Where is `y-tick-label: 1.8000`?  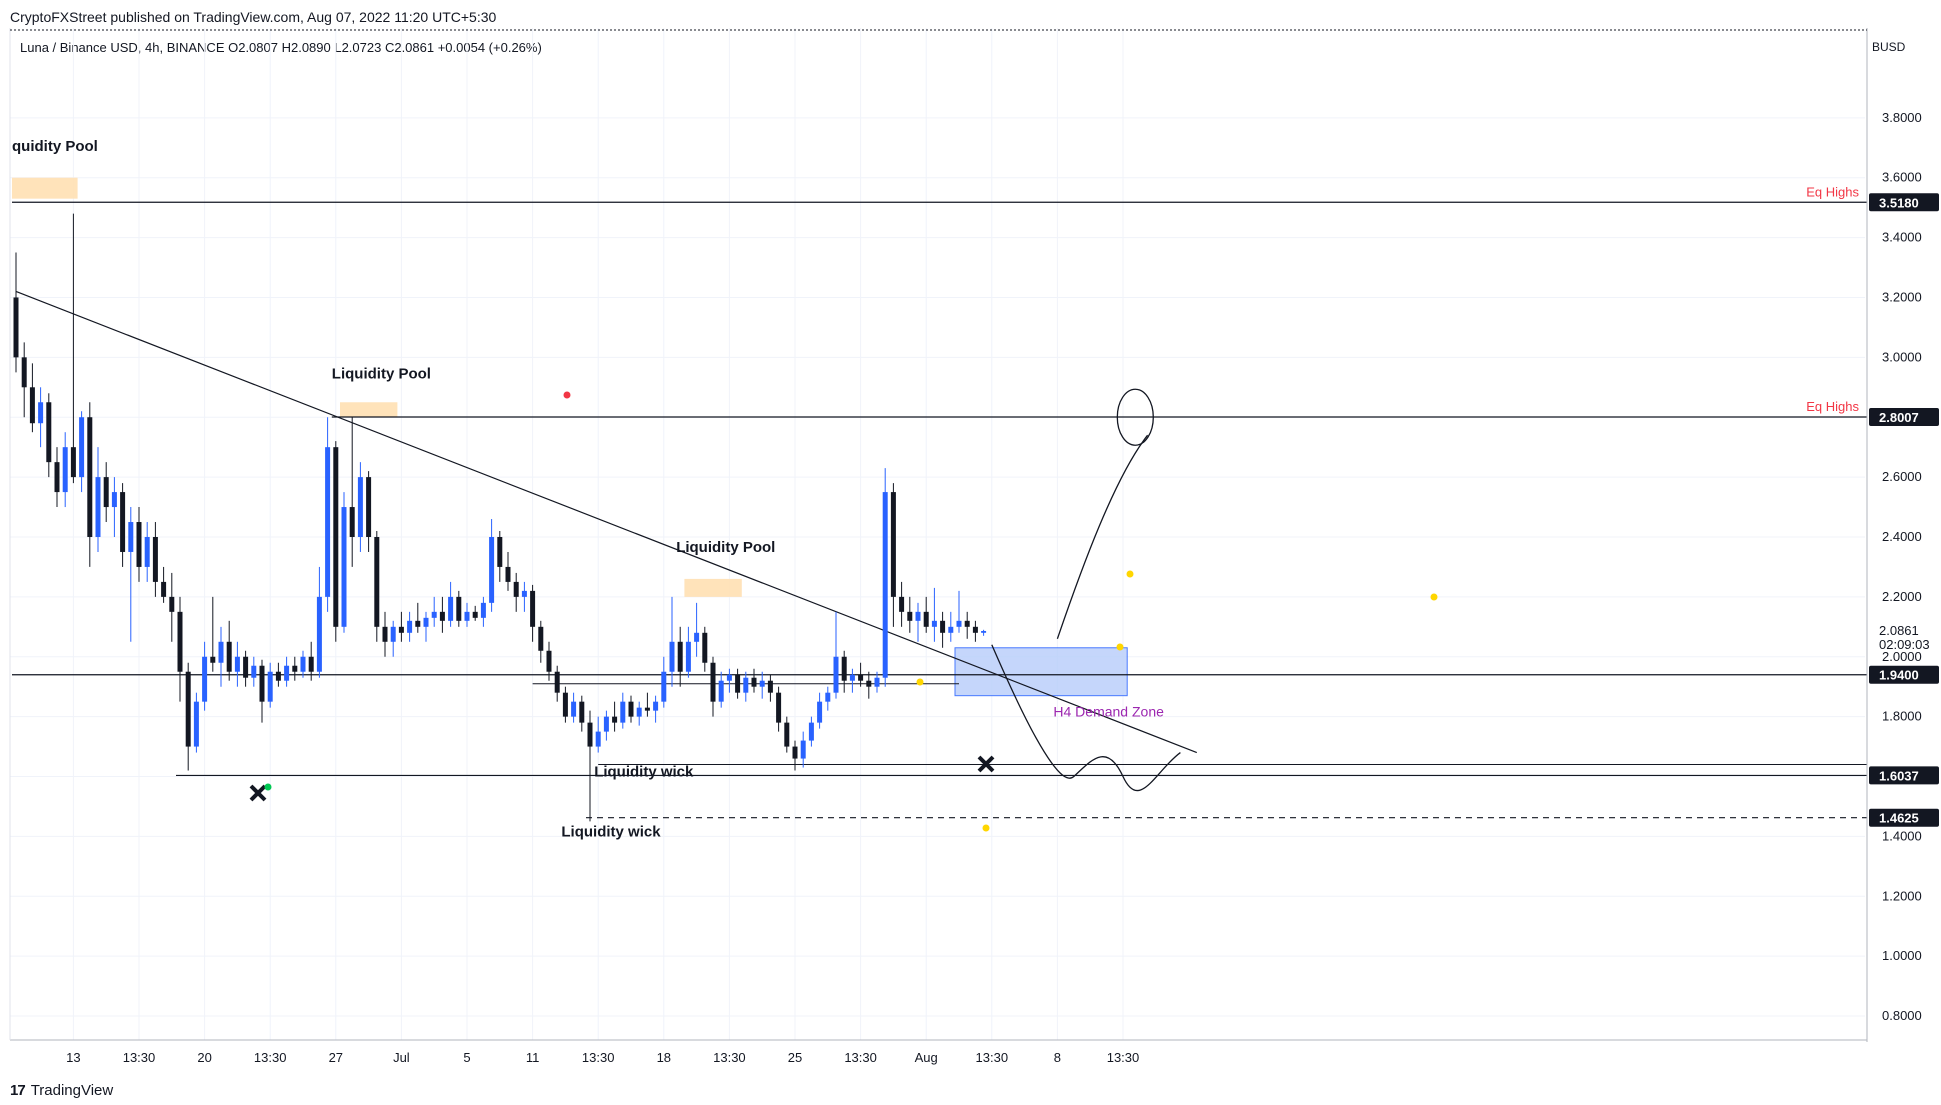
y-tick-label: 1.8000 is located at coordinates (1902, 716).